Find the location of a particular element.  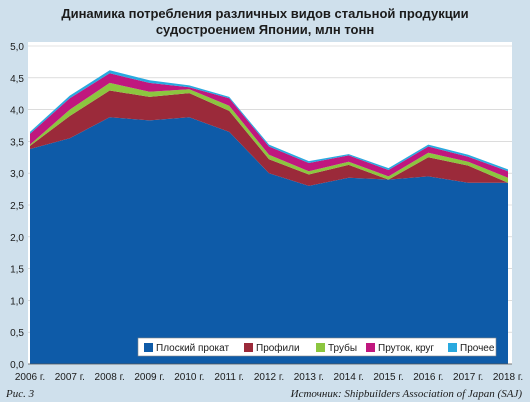

legend-label-profiles: Профили is located at coordinates (278, 348).